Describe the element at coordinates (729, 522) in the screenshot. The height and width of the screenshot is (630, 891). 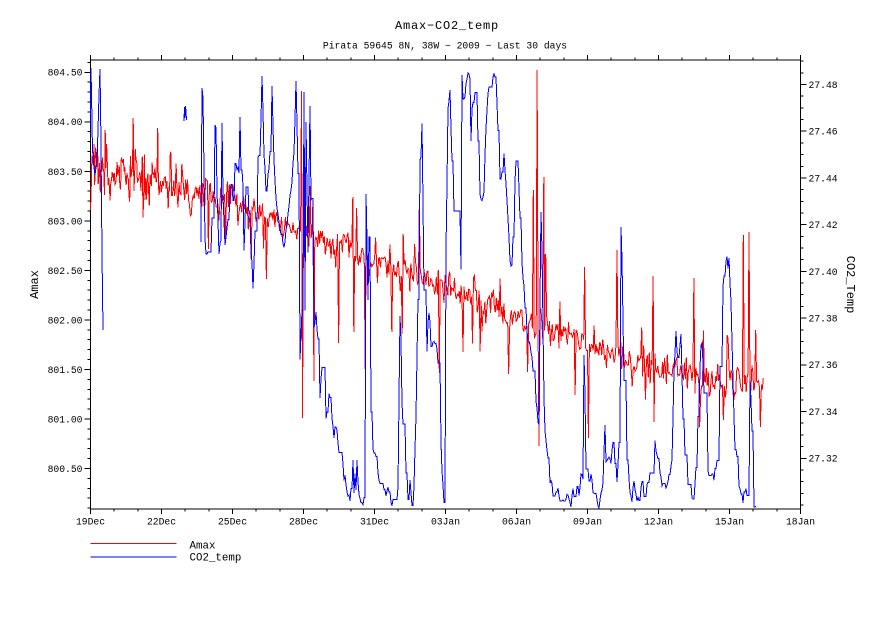
I see `svg-text: 15Jan` at that location.